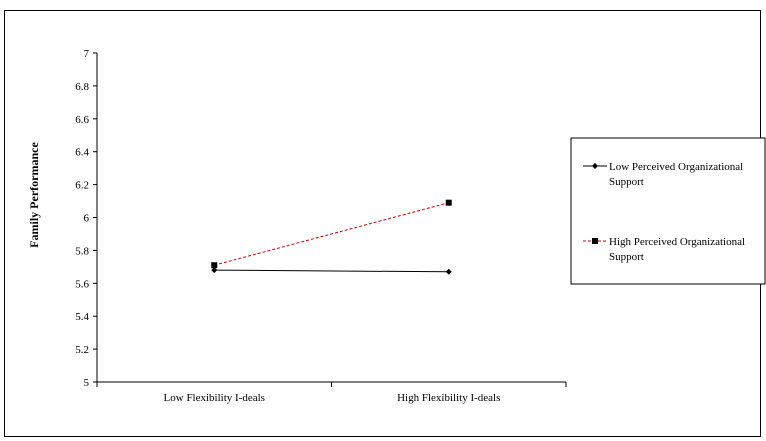 Image resolution: width=766 pixels, height=441 pixels. What do you see at coordinates (82, 153) in the screenshot?
I see `y-tick-label: 6.4` at bounding box center [82, 153].